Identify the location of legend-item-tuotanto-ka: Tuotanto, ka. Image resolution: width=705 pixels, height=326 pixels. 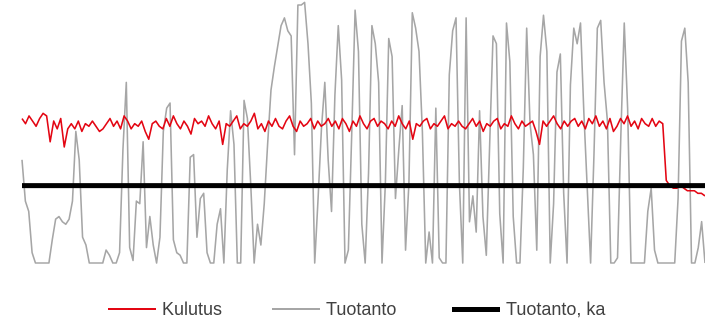
(528, 309).